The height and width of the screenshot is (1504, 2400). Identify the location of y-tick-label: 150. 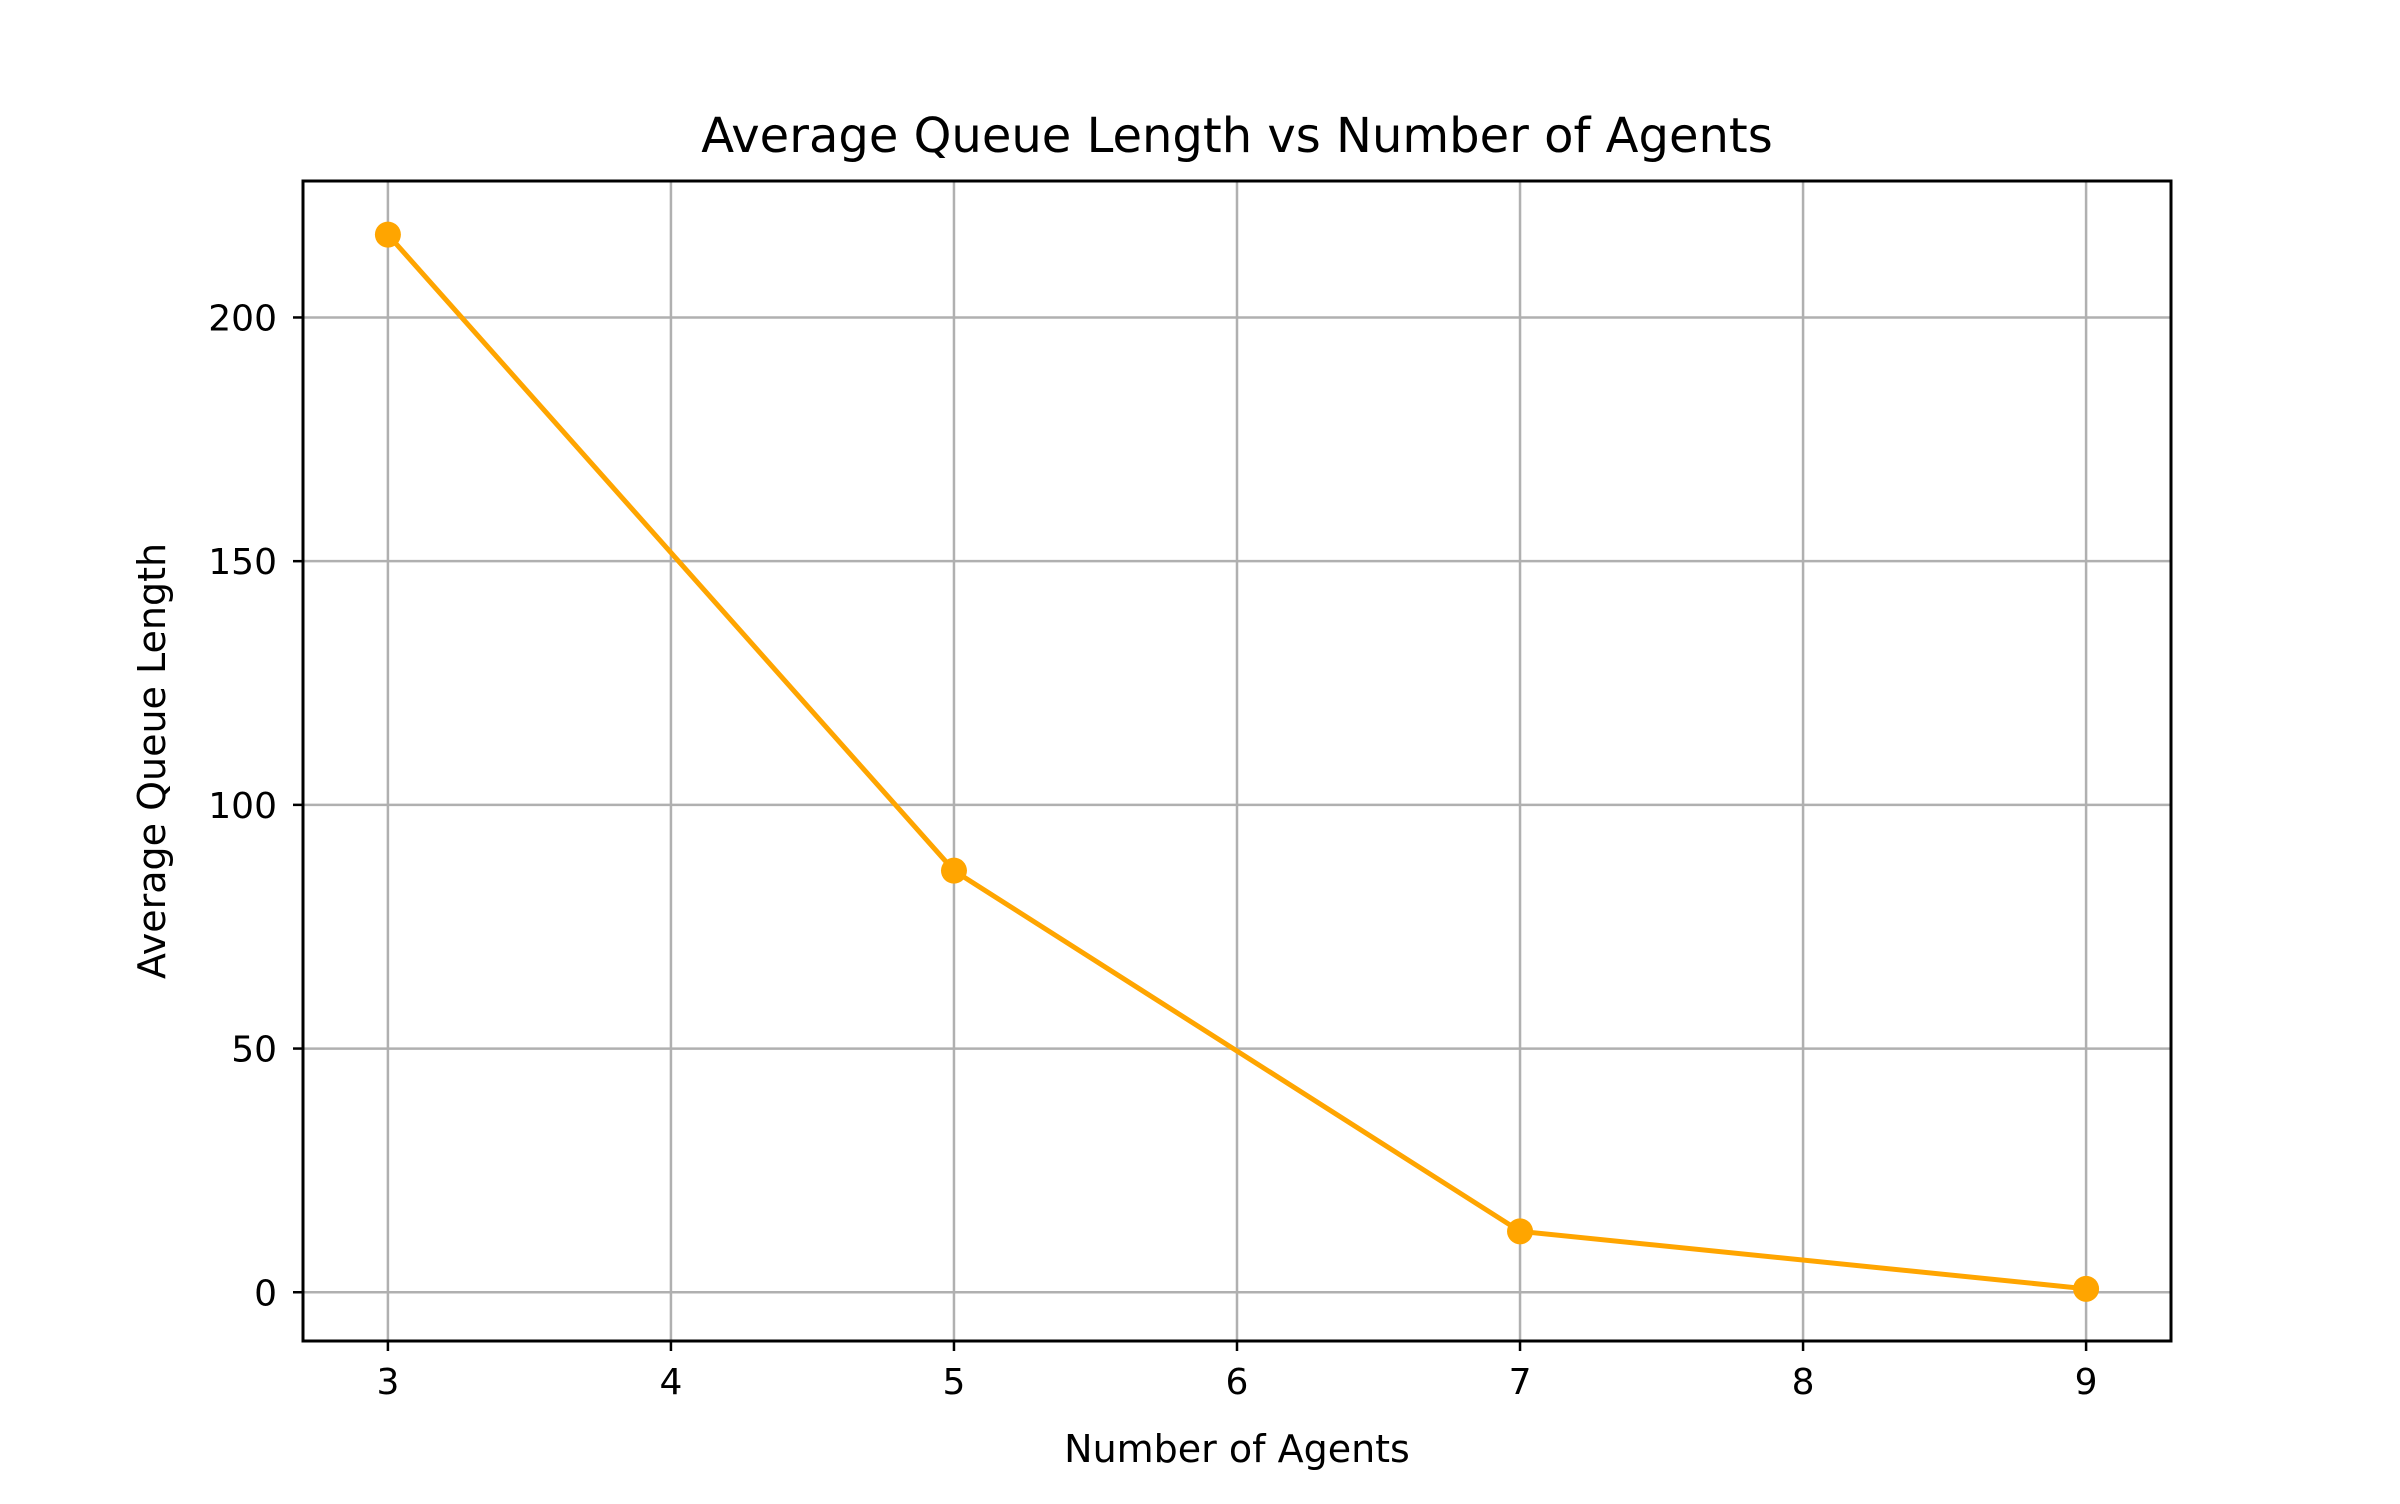
(242, 562).